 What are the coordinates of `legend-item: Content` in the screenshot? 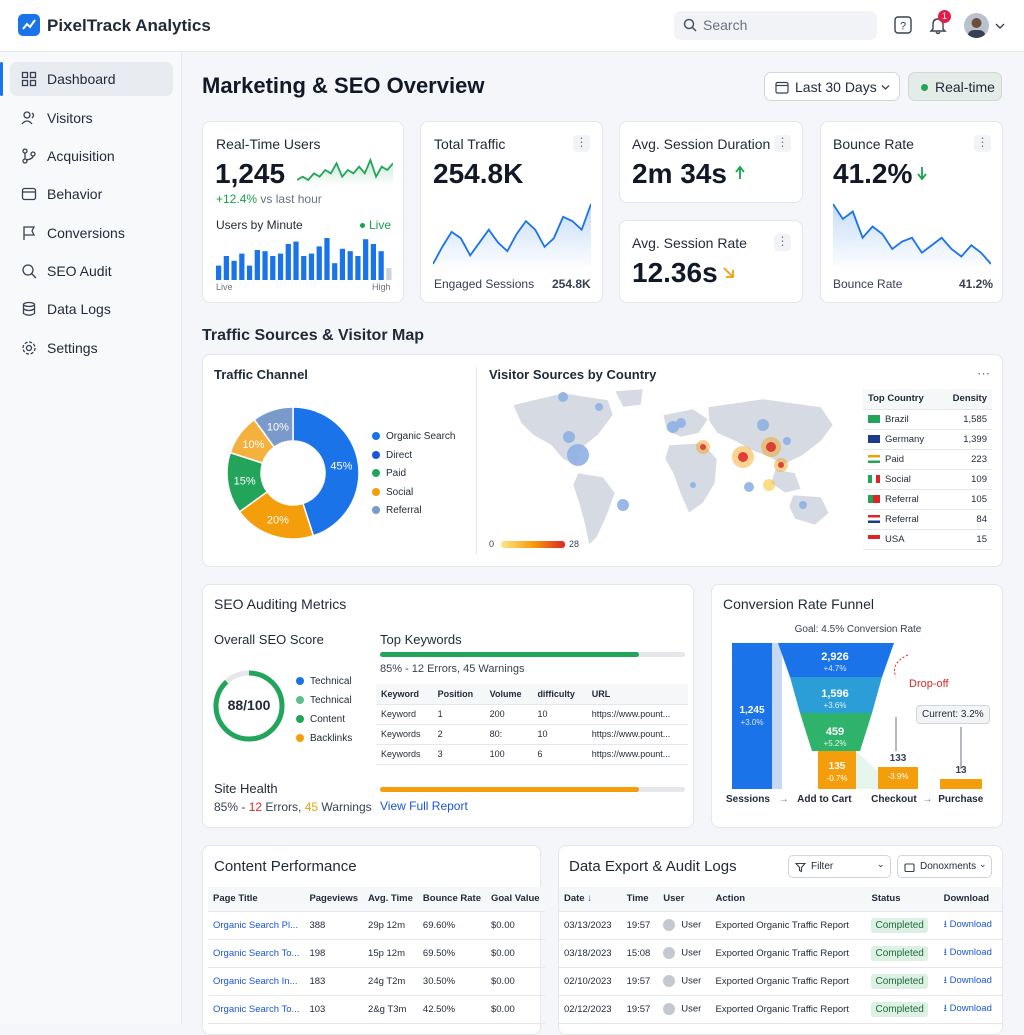 It's located at (328, 719).